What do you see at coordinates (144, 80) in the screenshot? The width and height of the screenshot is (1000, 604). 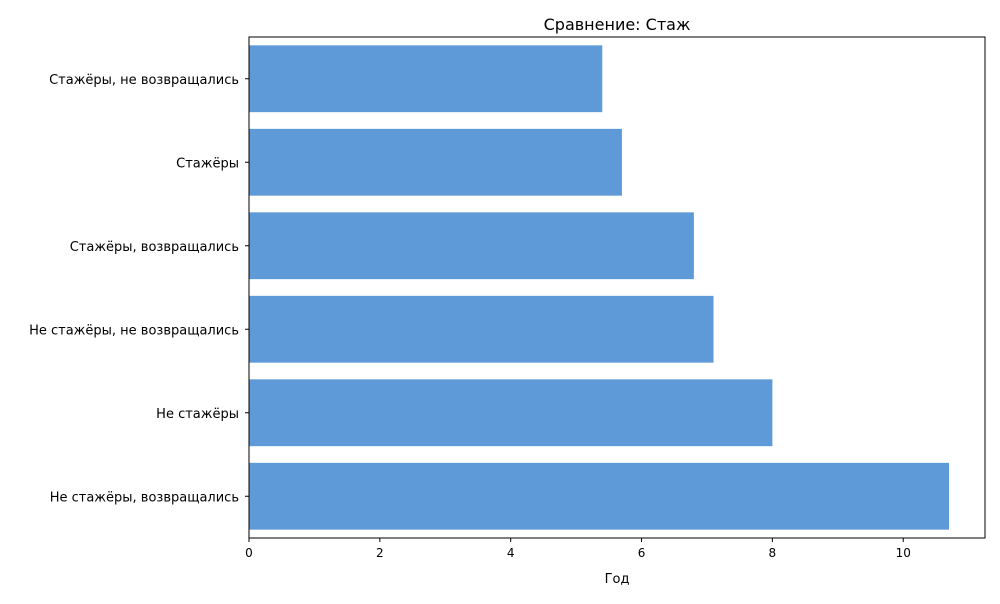 I see `y-tick-label: Стажёры, не возвращались` at bounding box center [144, 80].